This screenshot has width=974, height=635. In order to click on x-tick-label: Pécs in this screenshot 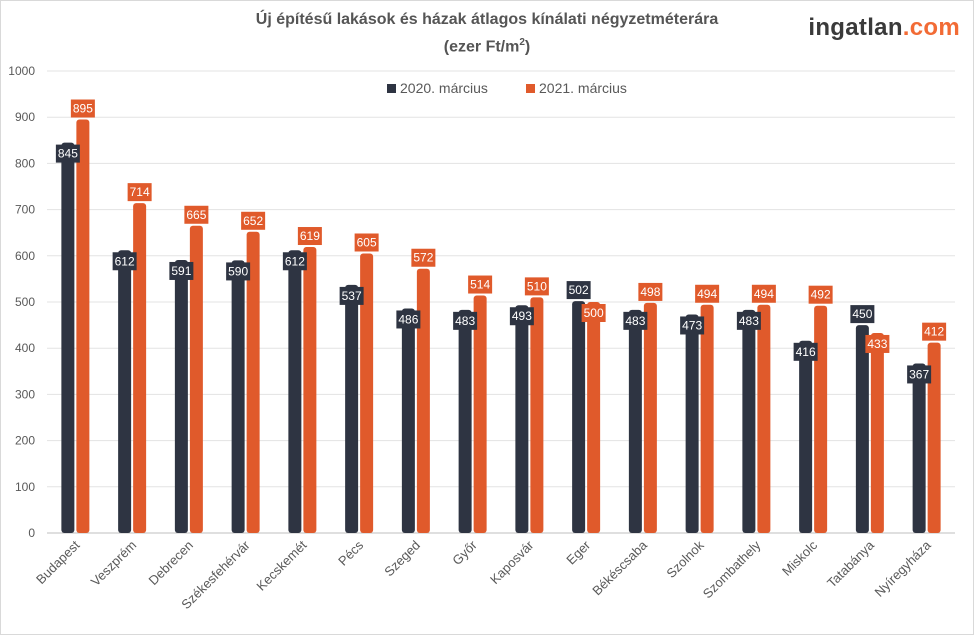, I will do `click(350, 552)`.